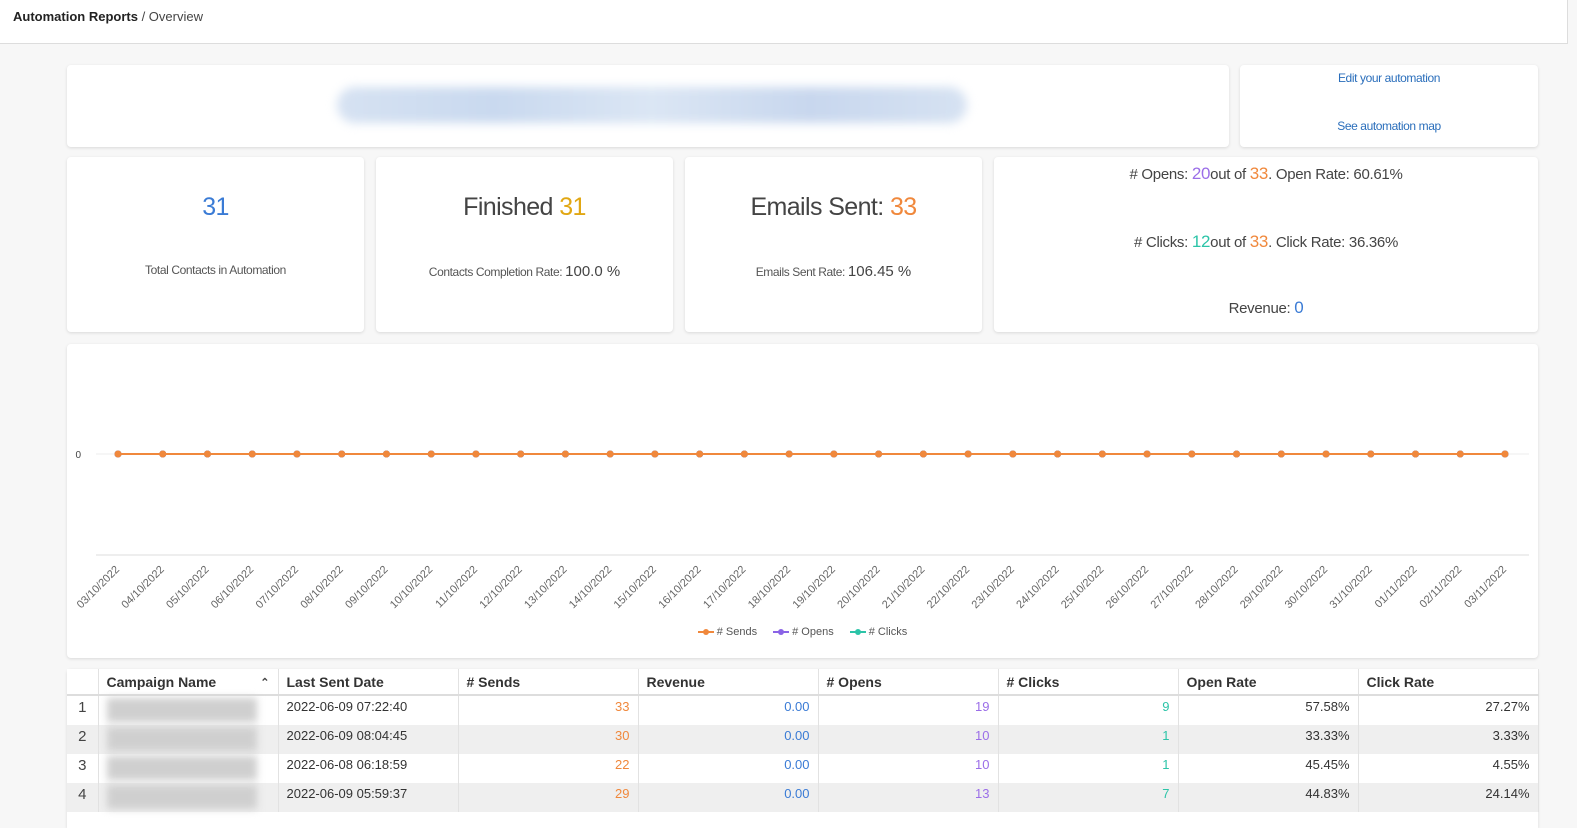 This screenshot has height=828, width=1577. What do you see at coordinates (728, 682) in the screenshot?
I see `column-header-revenue: Revenue` at bounding box center [728, 682].